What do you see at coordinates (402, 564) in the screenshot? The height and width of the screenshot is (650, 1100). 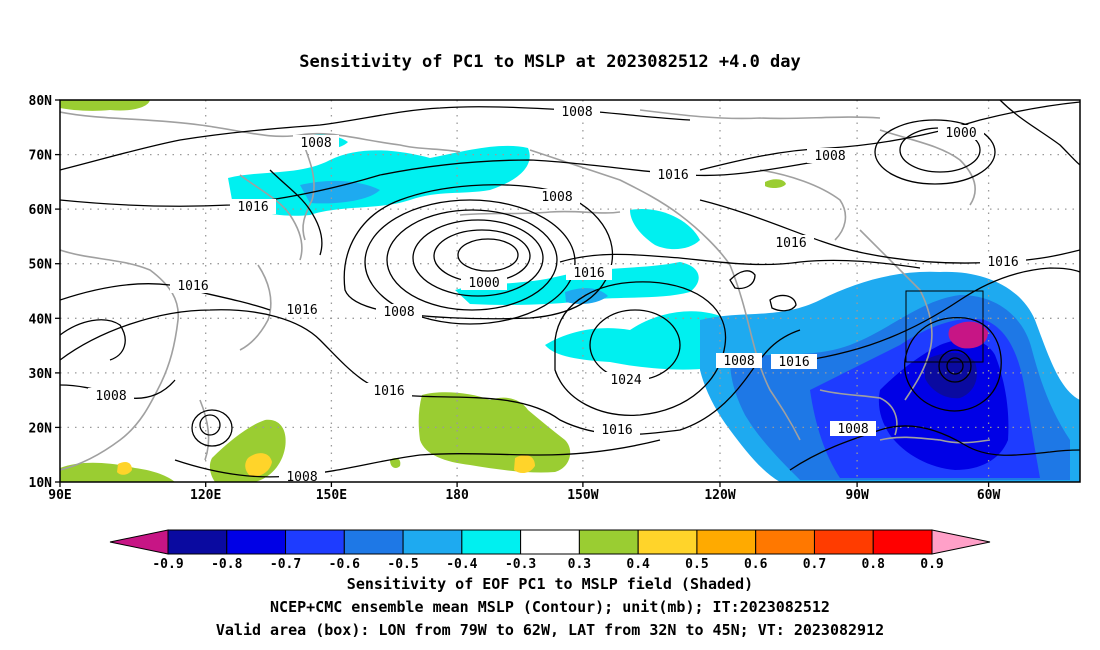 I see `colorbar-label: -0.5` at bounding box center [402, 564].